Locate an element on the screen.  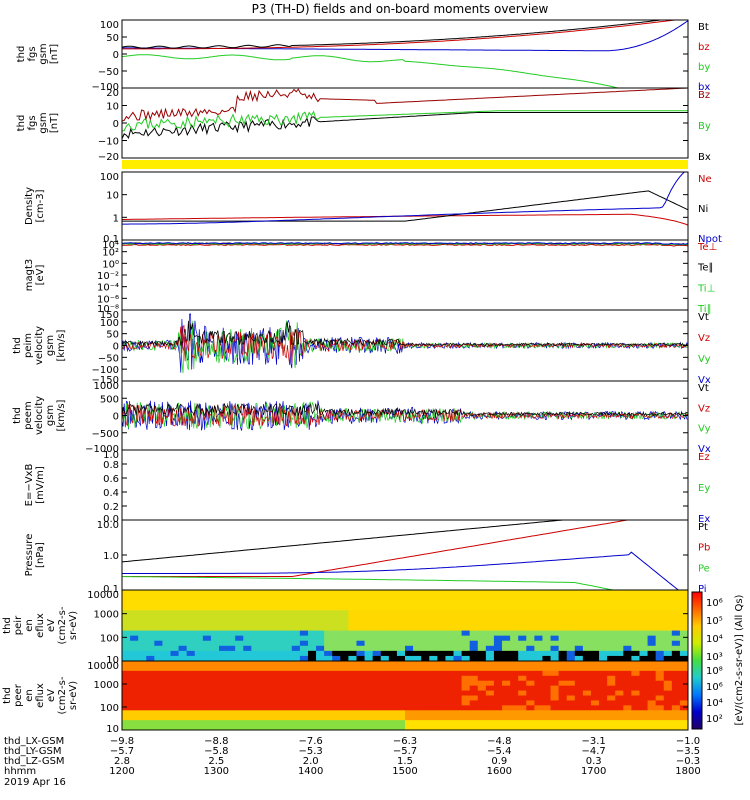
electron_spec-tick-label: 100 is located at coordinates (109, 708).